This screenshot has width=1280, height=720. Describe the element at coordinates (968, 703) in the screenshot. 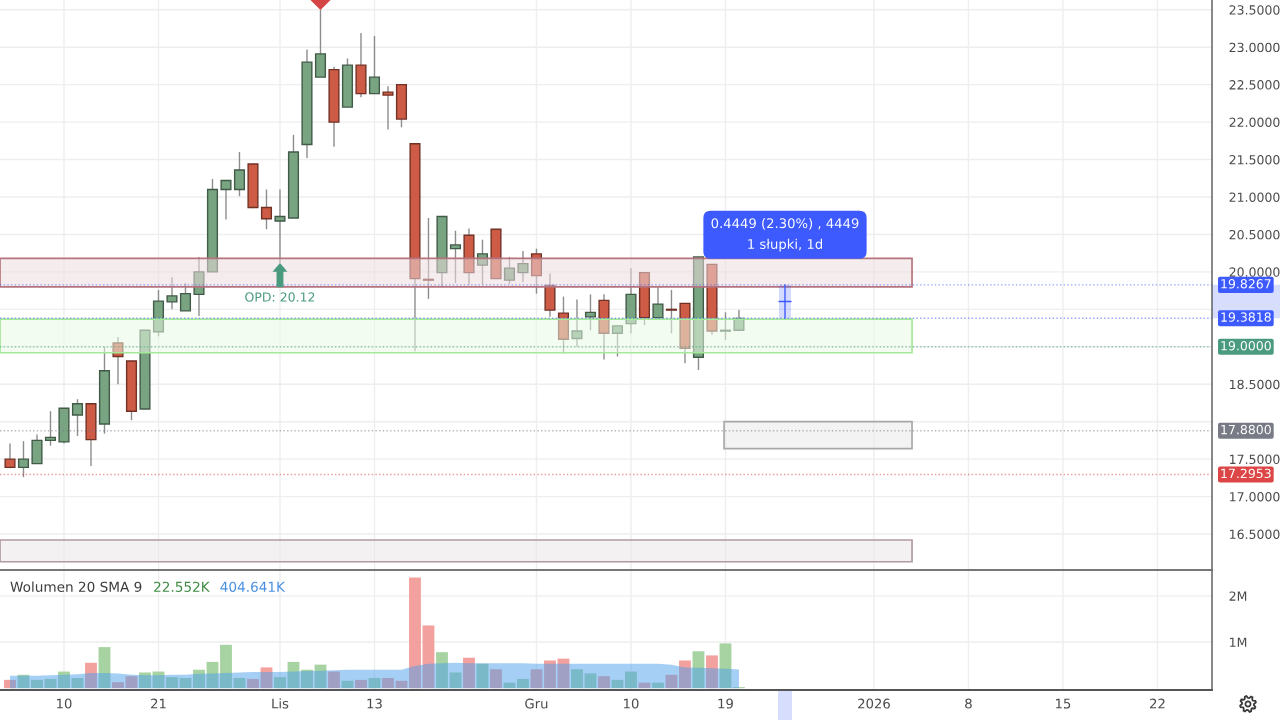

I see `x-tick-label: 8` at that location.